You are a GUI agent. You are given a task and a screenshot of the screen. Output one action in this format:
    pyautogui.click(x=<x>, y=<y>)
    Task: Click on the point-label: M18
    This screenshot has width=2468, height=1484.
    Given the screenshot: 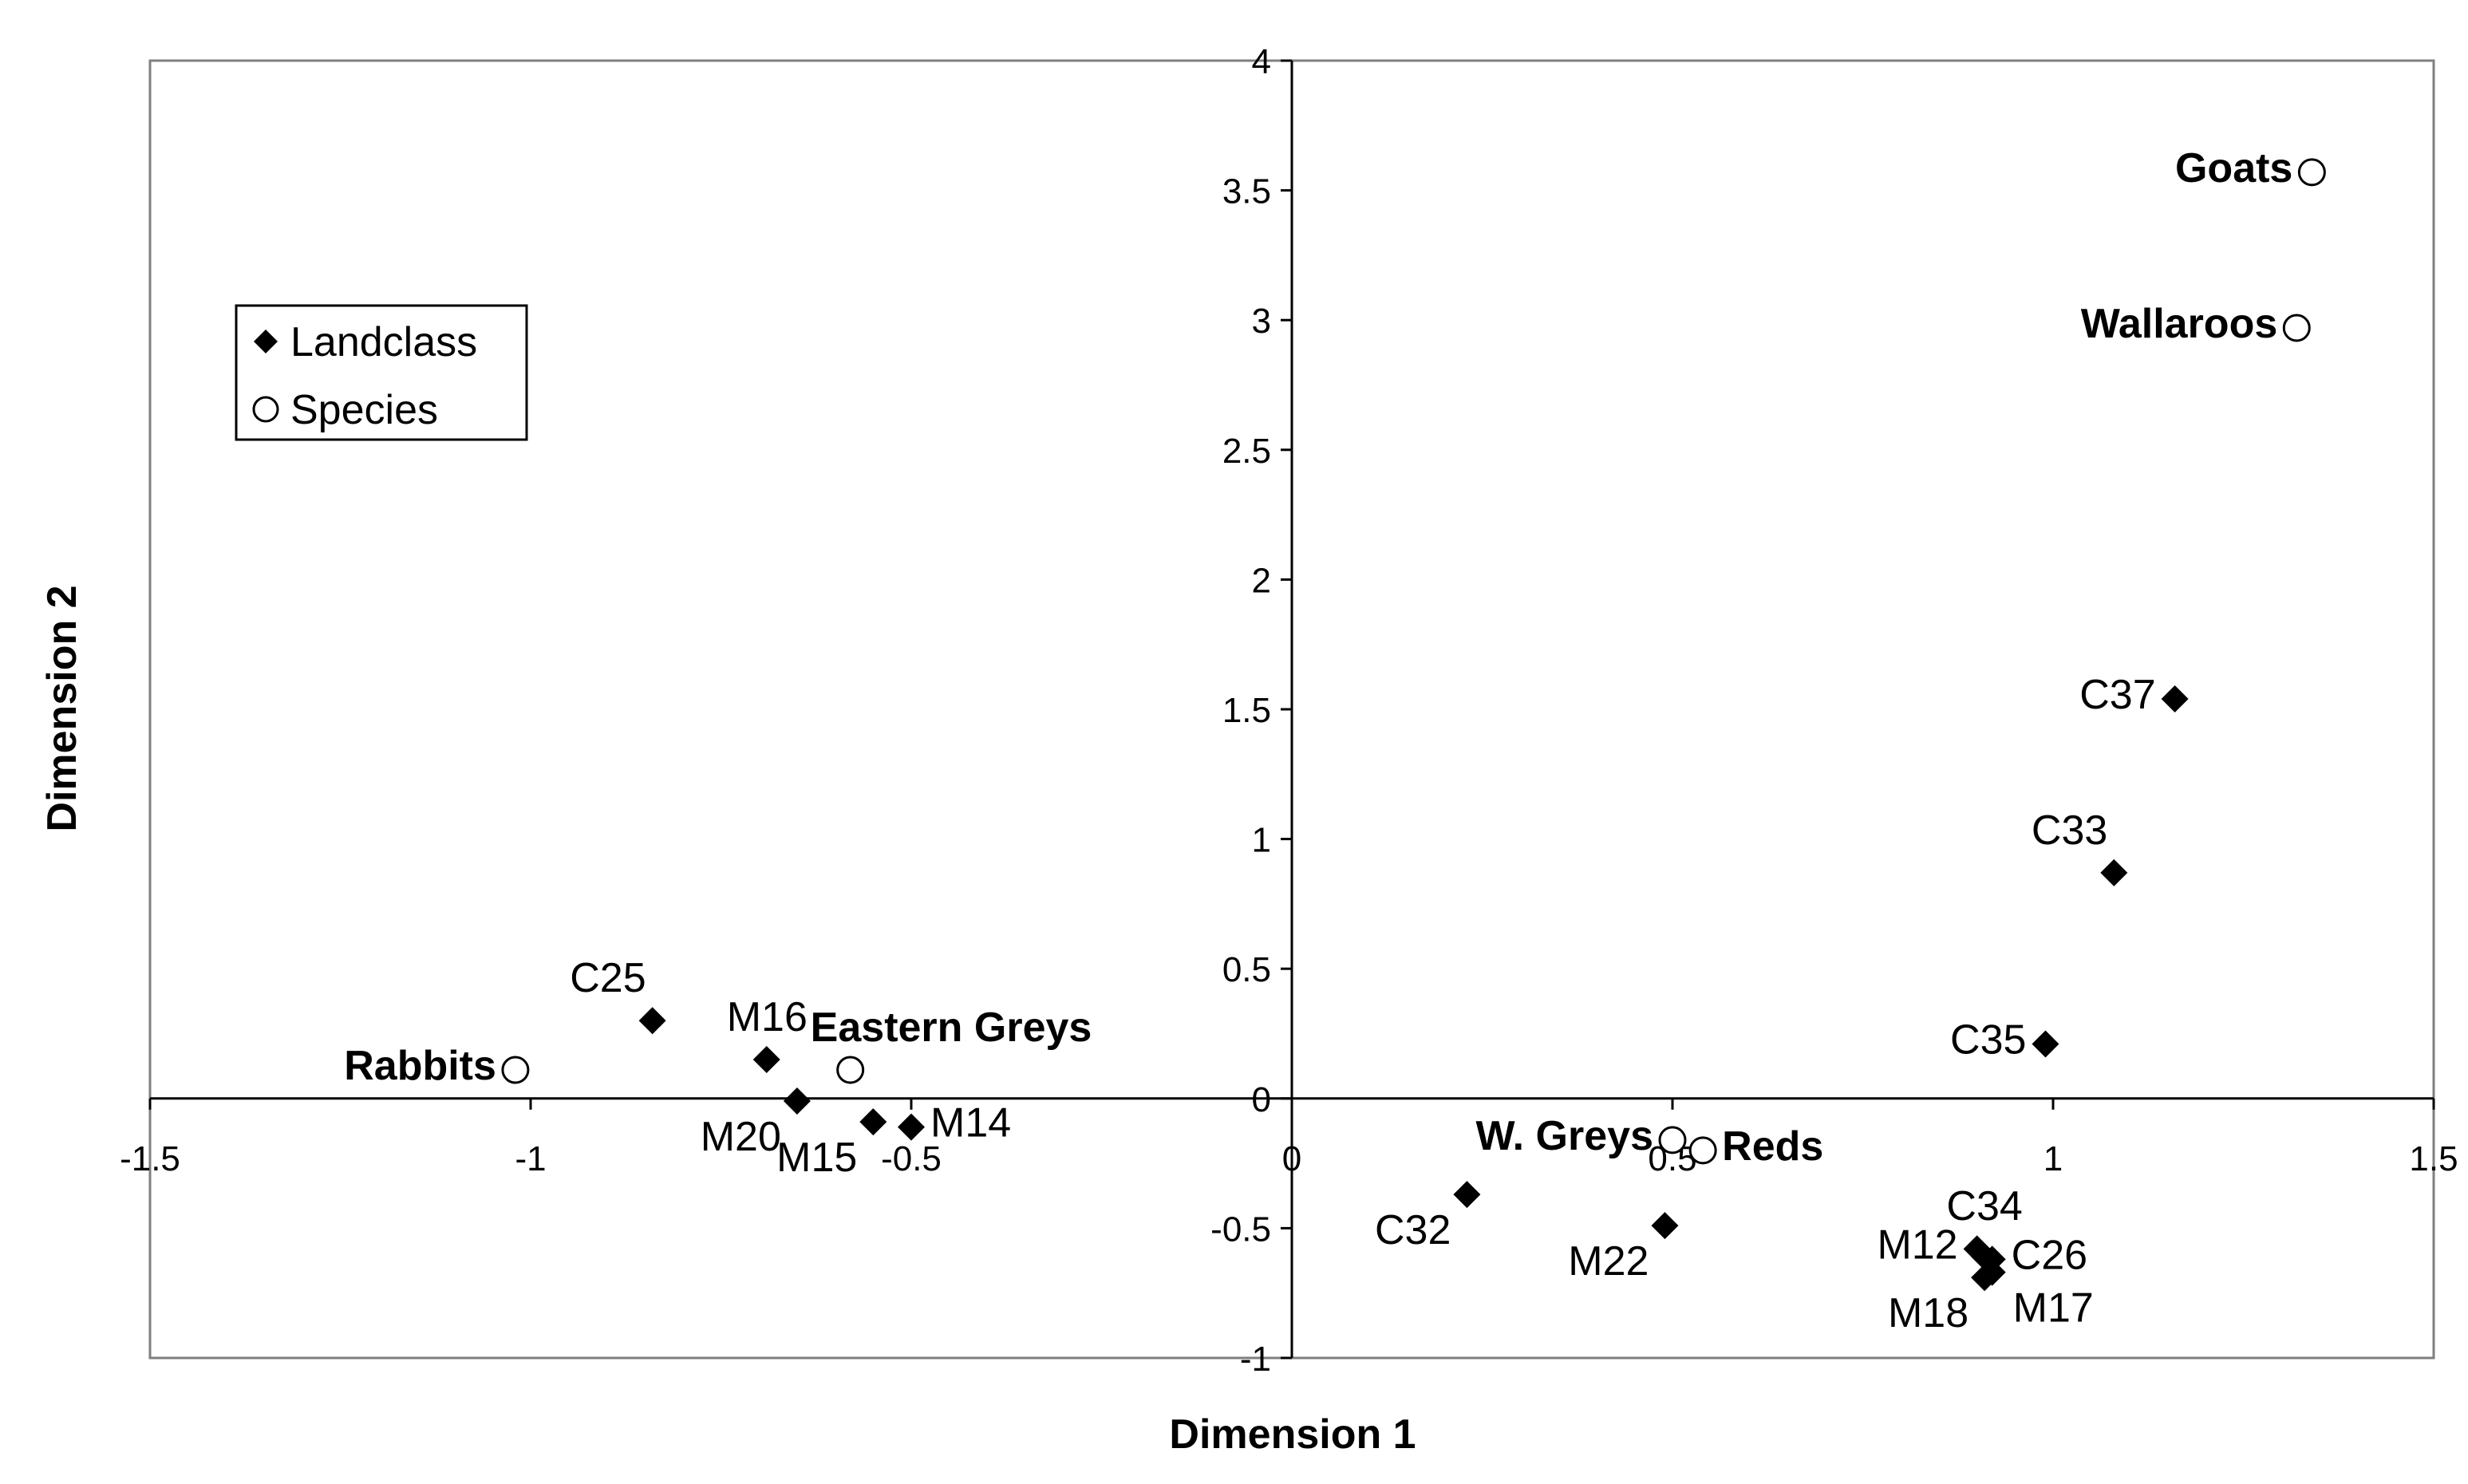 What is the action you would take?
    pyautogui.click(x=1928, y=1313)
    